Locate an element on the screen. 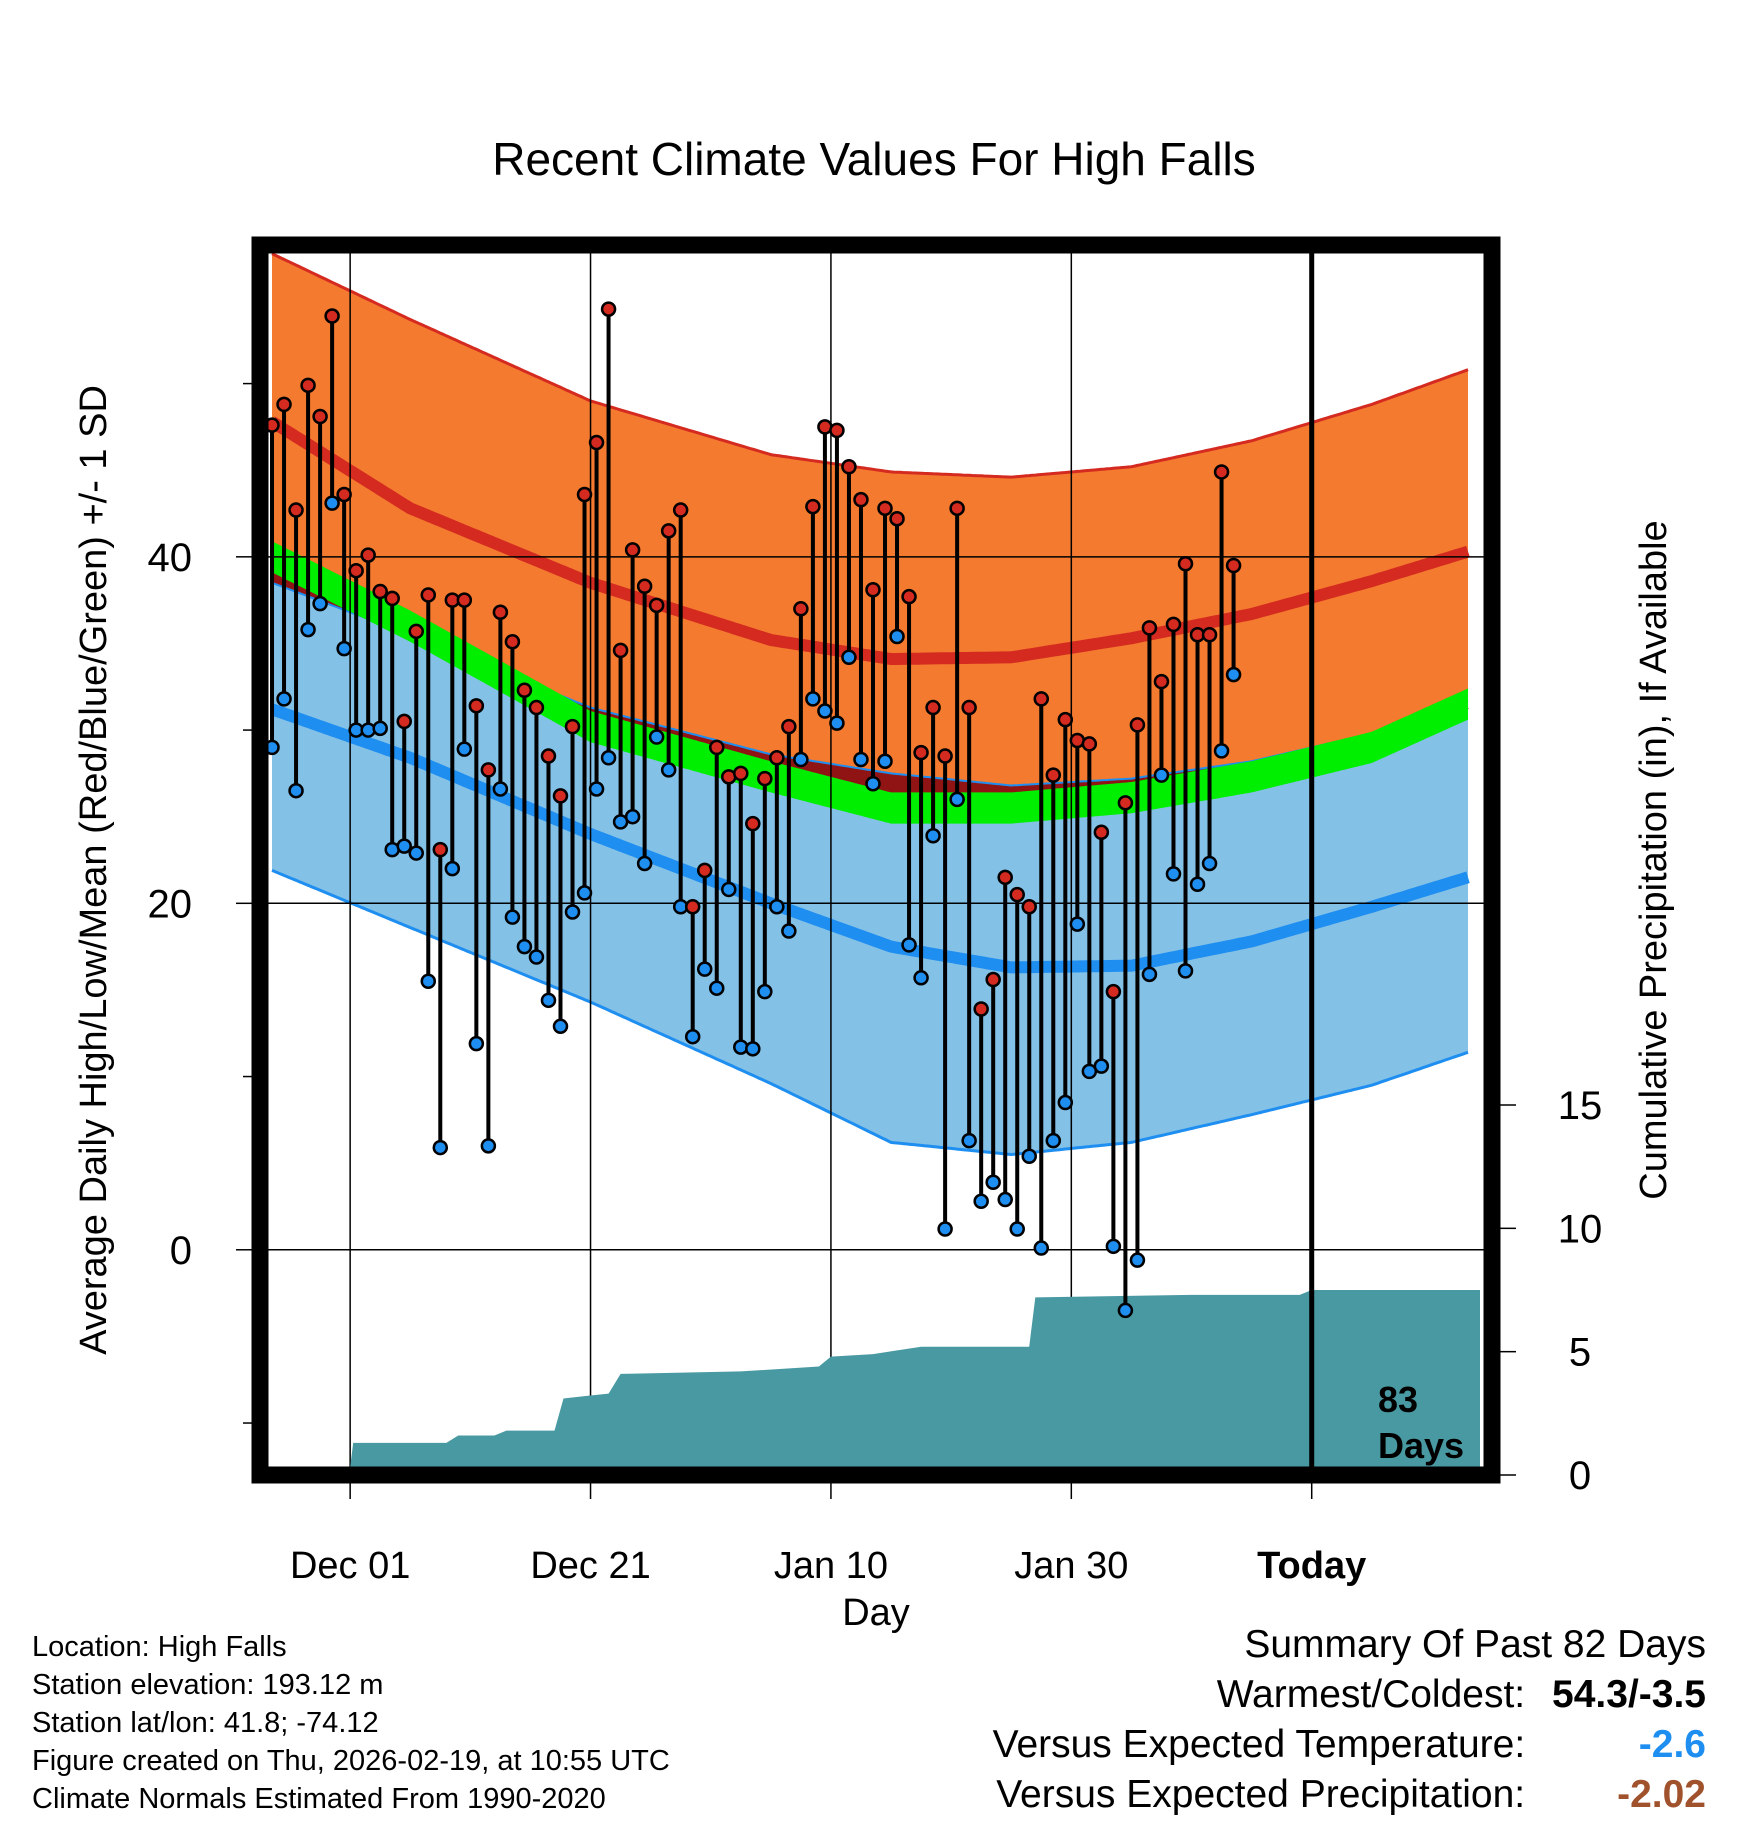  today-days-count: 83 is located at coordinates (1398, 1399).